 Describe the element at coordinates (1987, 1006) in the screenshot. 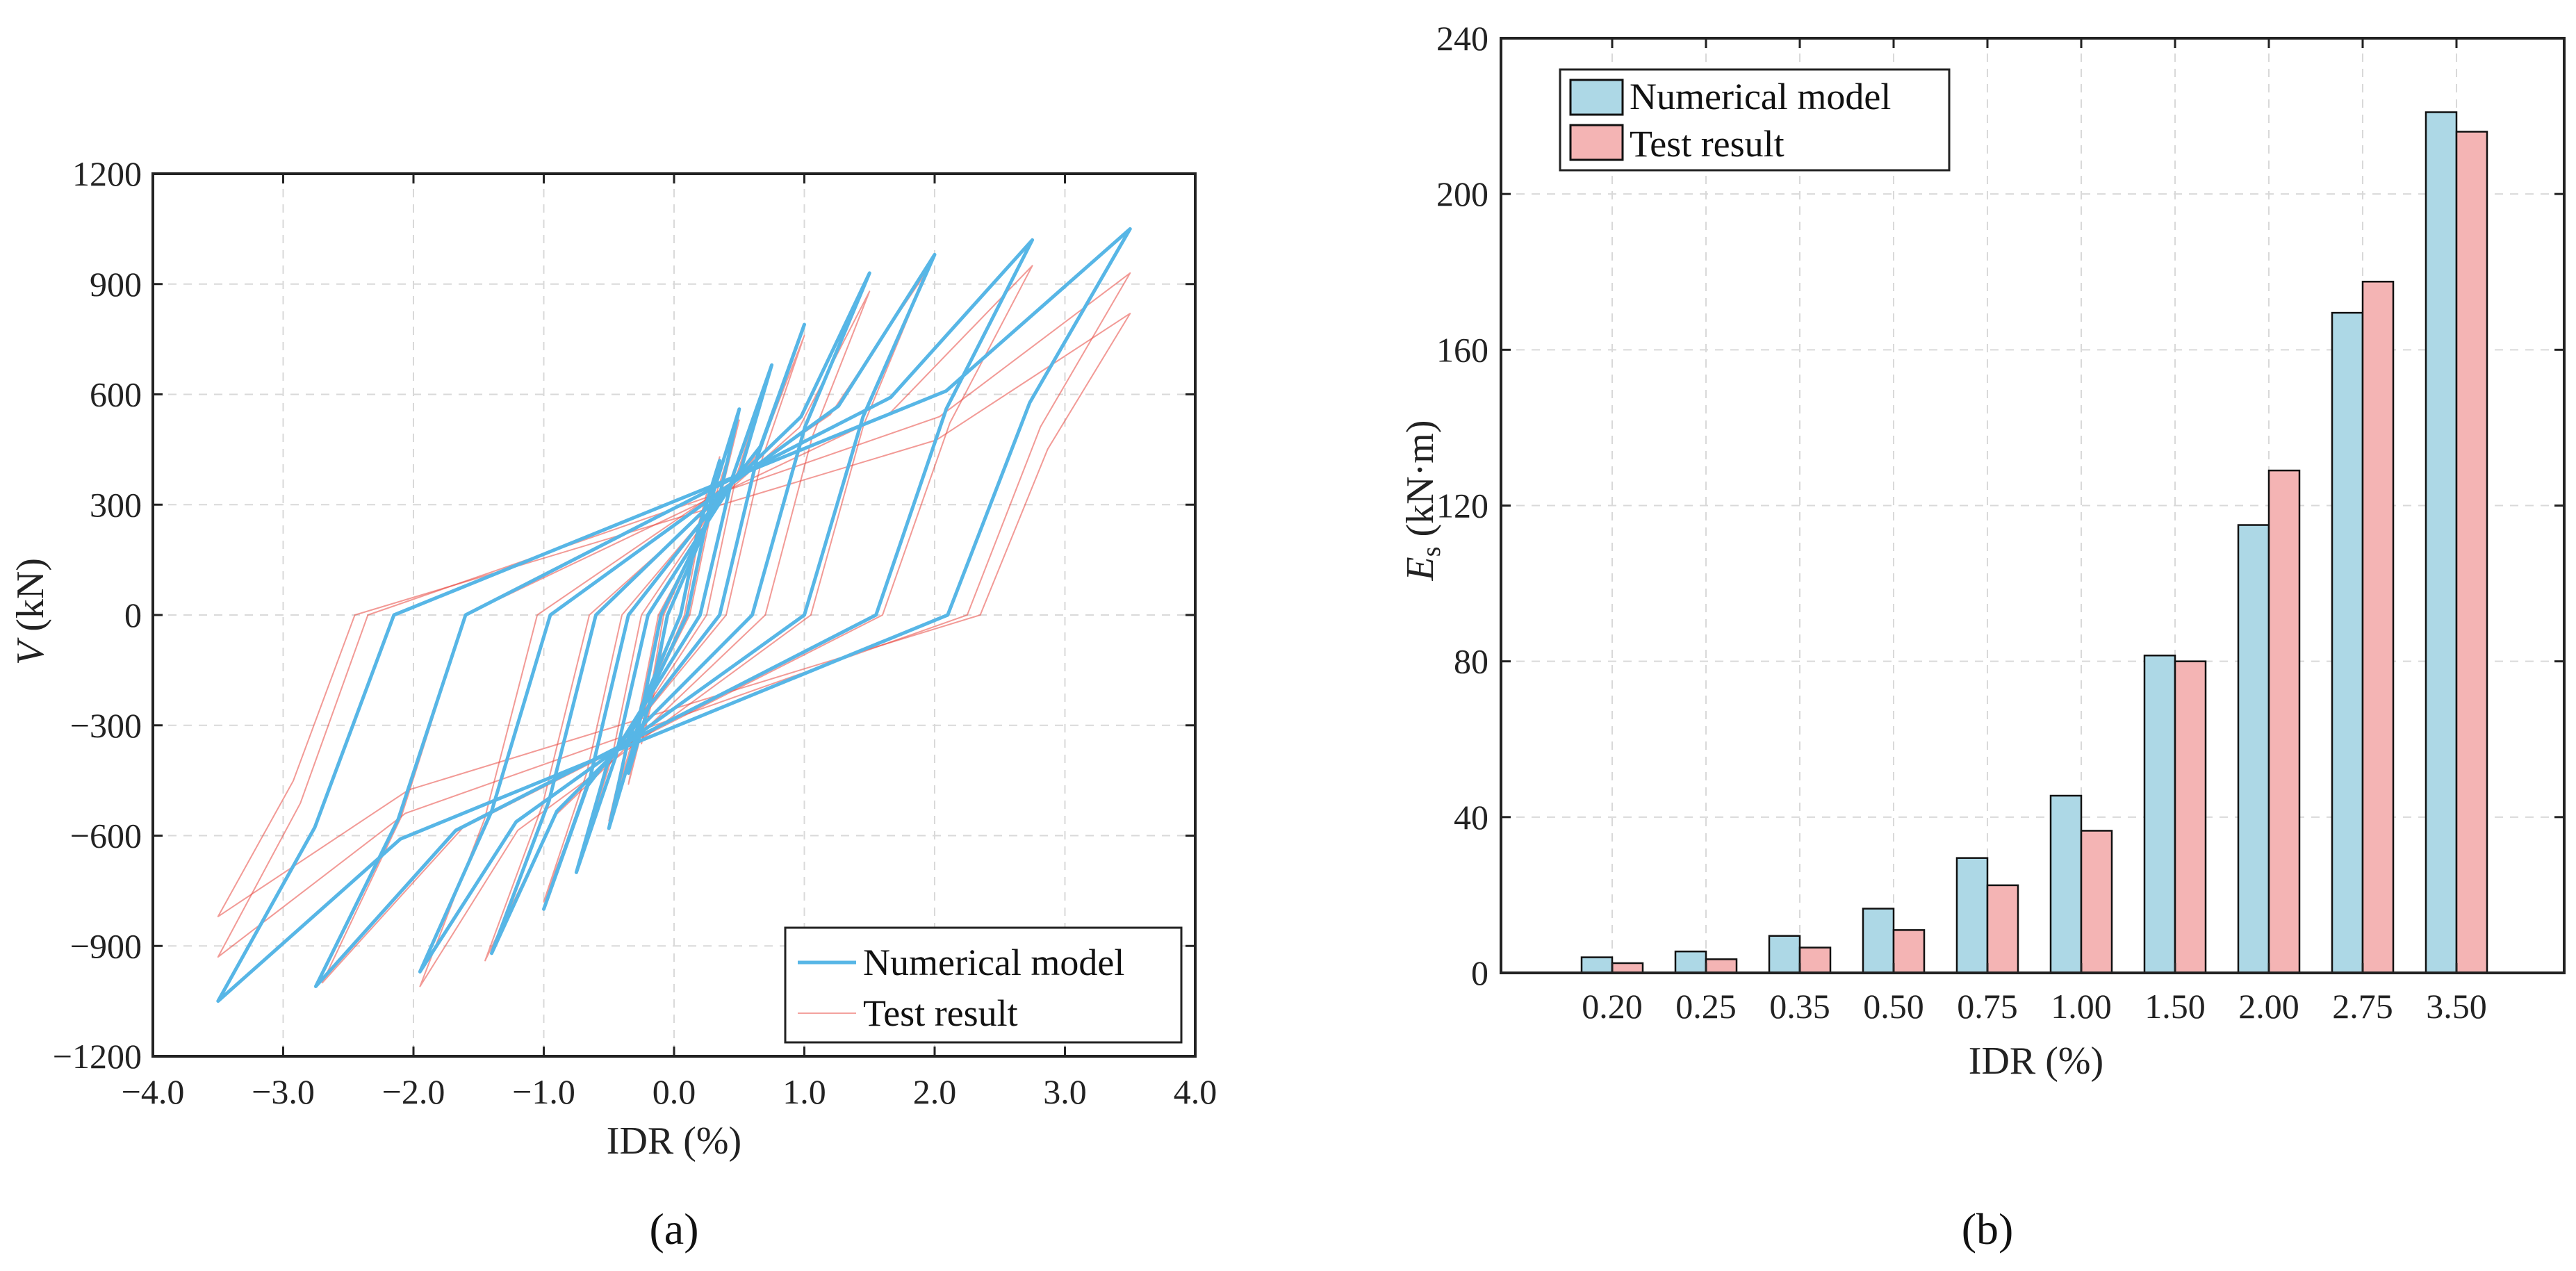

I see `x-tick-label: 0.75` at that location.